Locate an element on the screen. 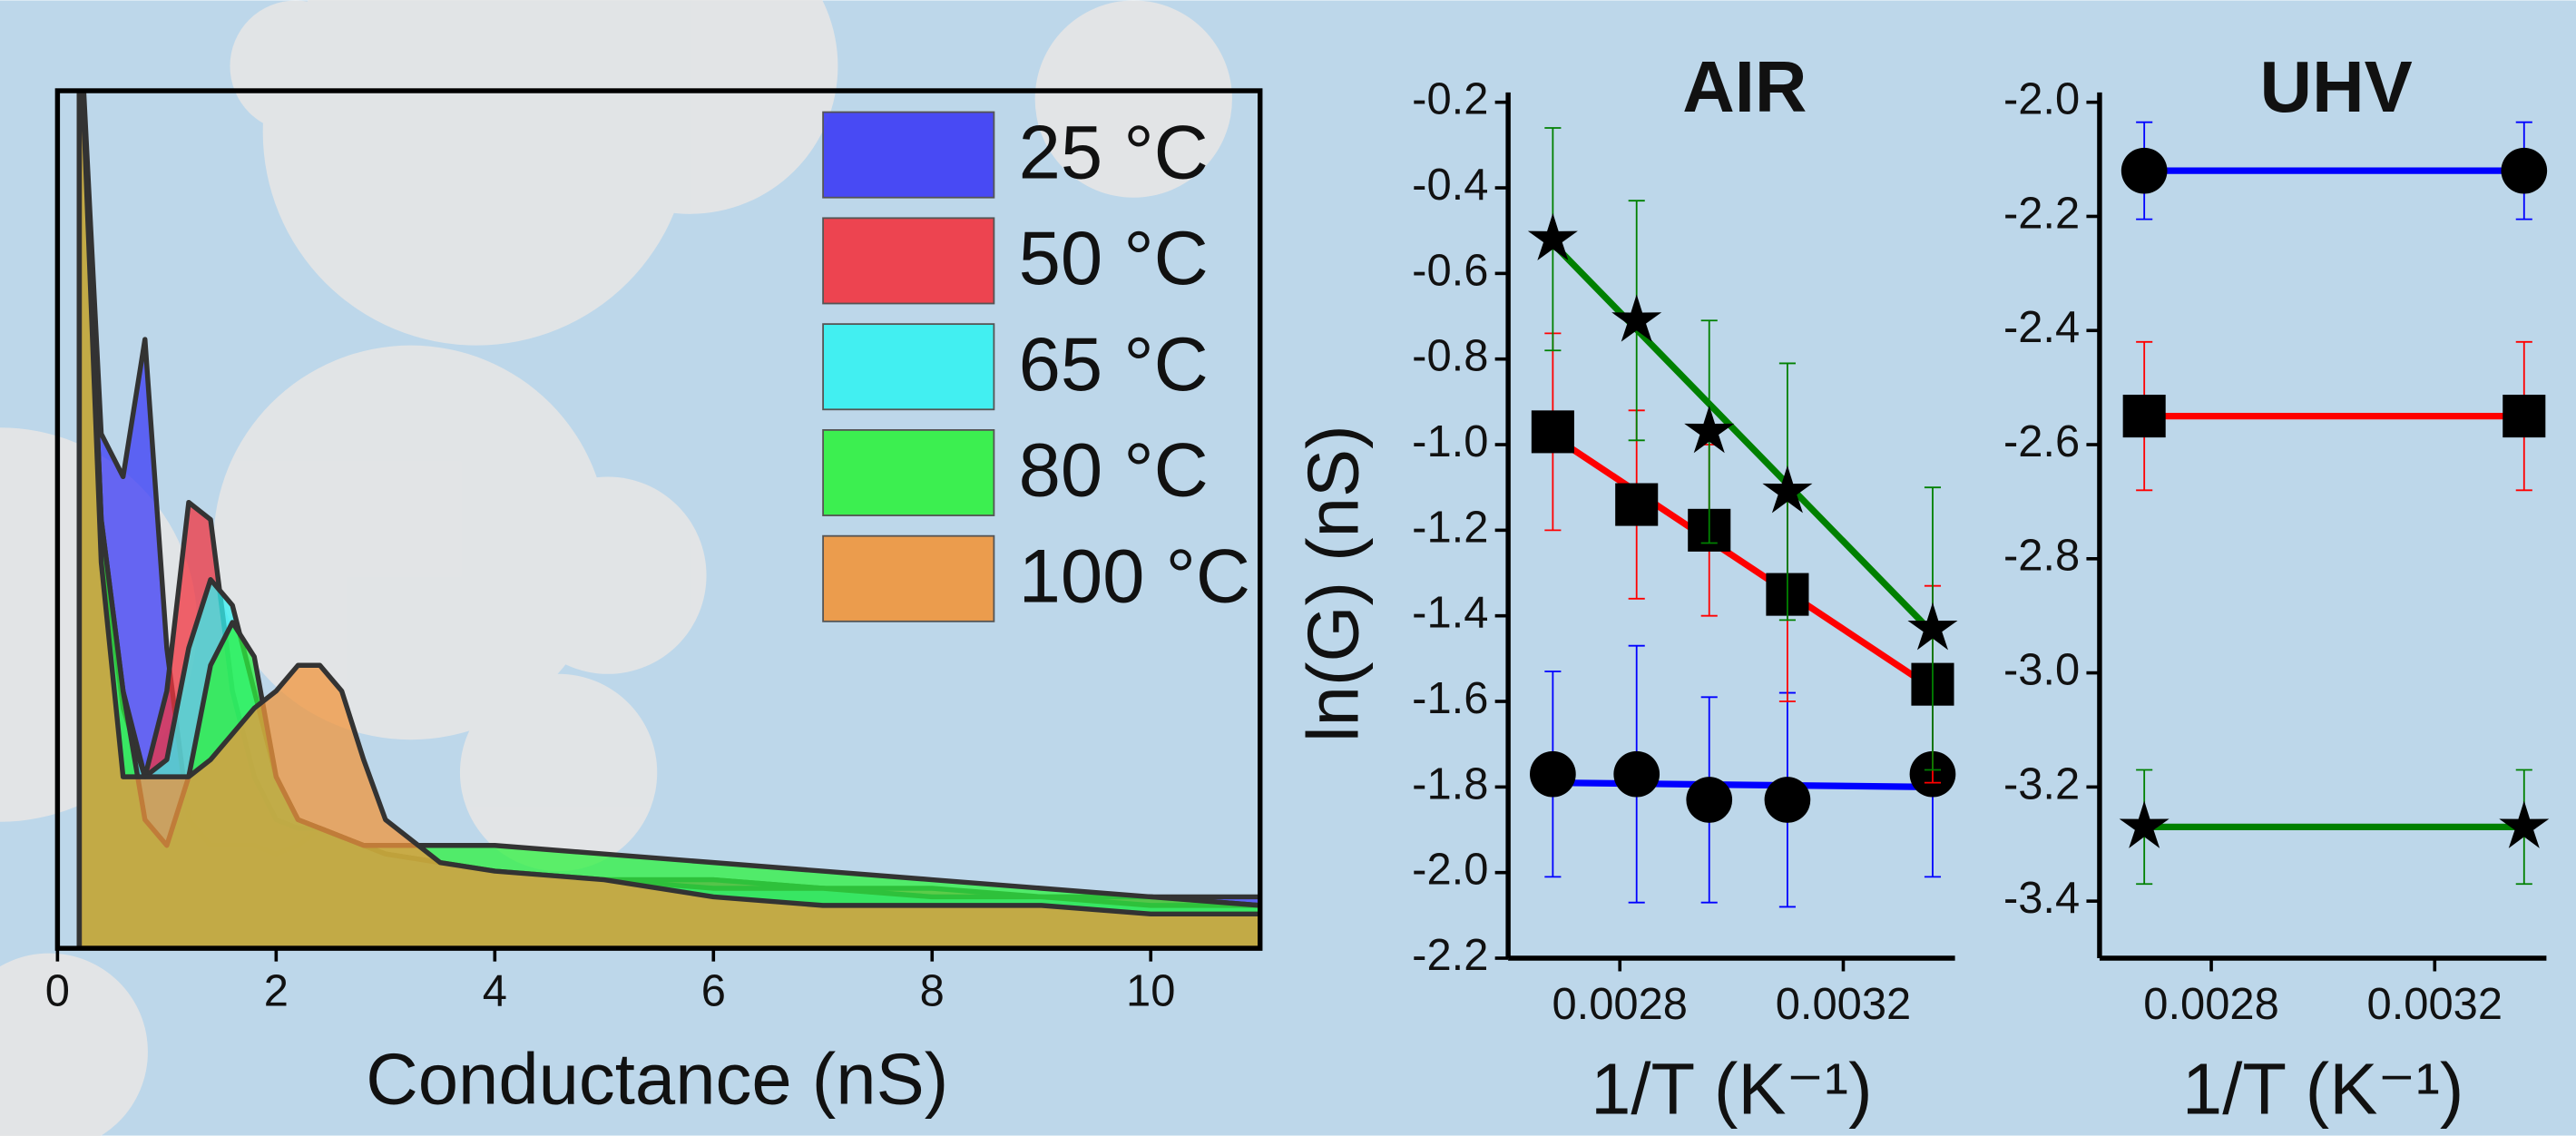 Image resolution: width=2576 pixels, height=1136 pixels. legend-label: 50 °C is located at coordinates (1114, 258).